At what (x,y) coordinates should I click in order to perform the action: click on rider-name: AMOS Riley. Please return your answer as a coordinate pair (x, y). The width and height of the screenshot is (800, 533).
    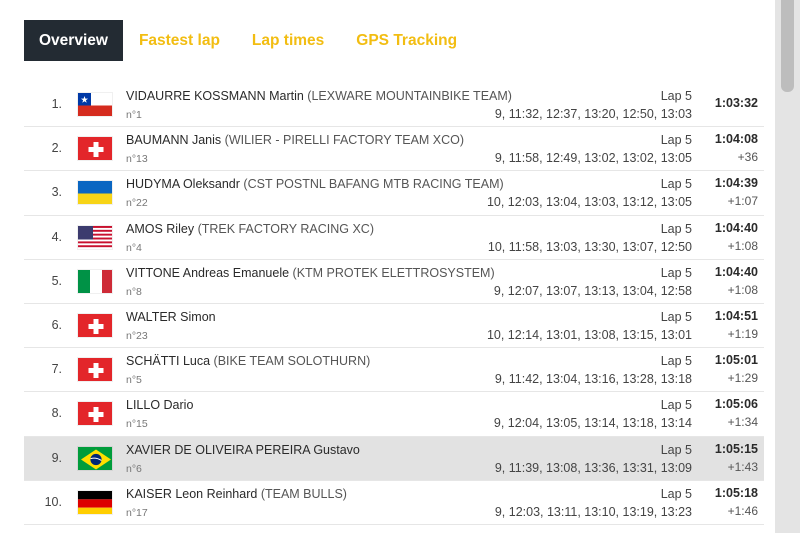
    Looking at the image, I should click on (160, 228).